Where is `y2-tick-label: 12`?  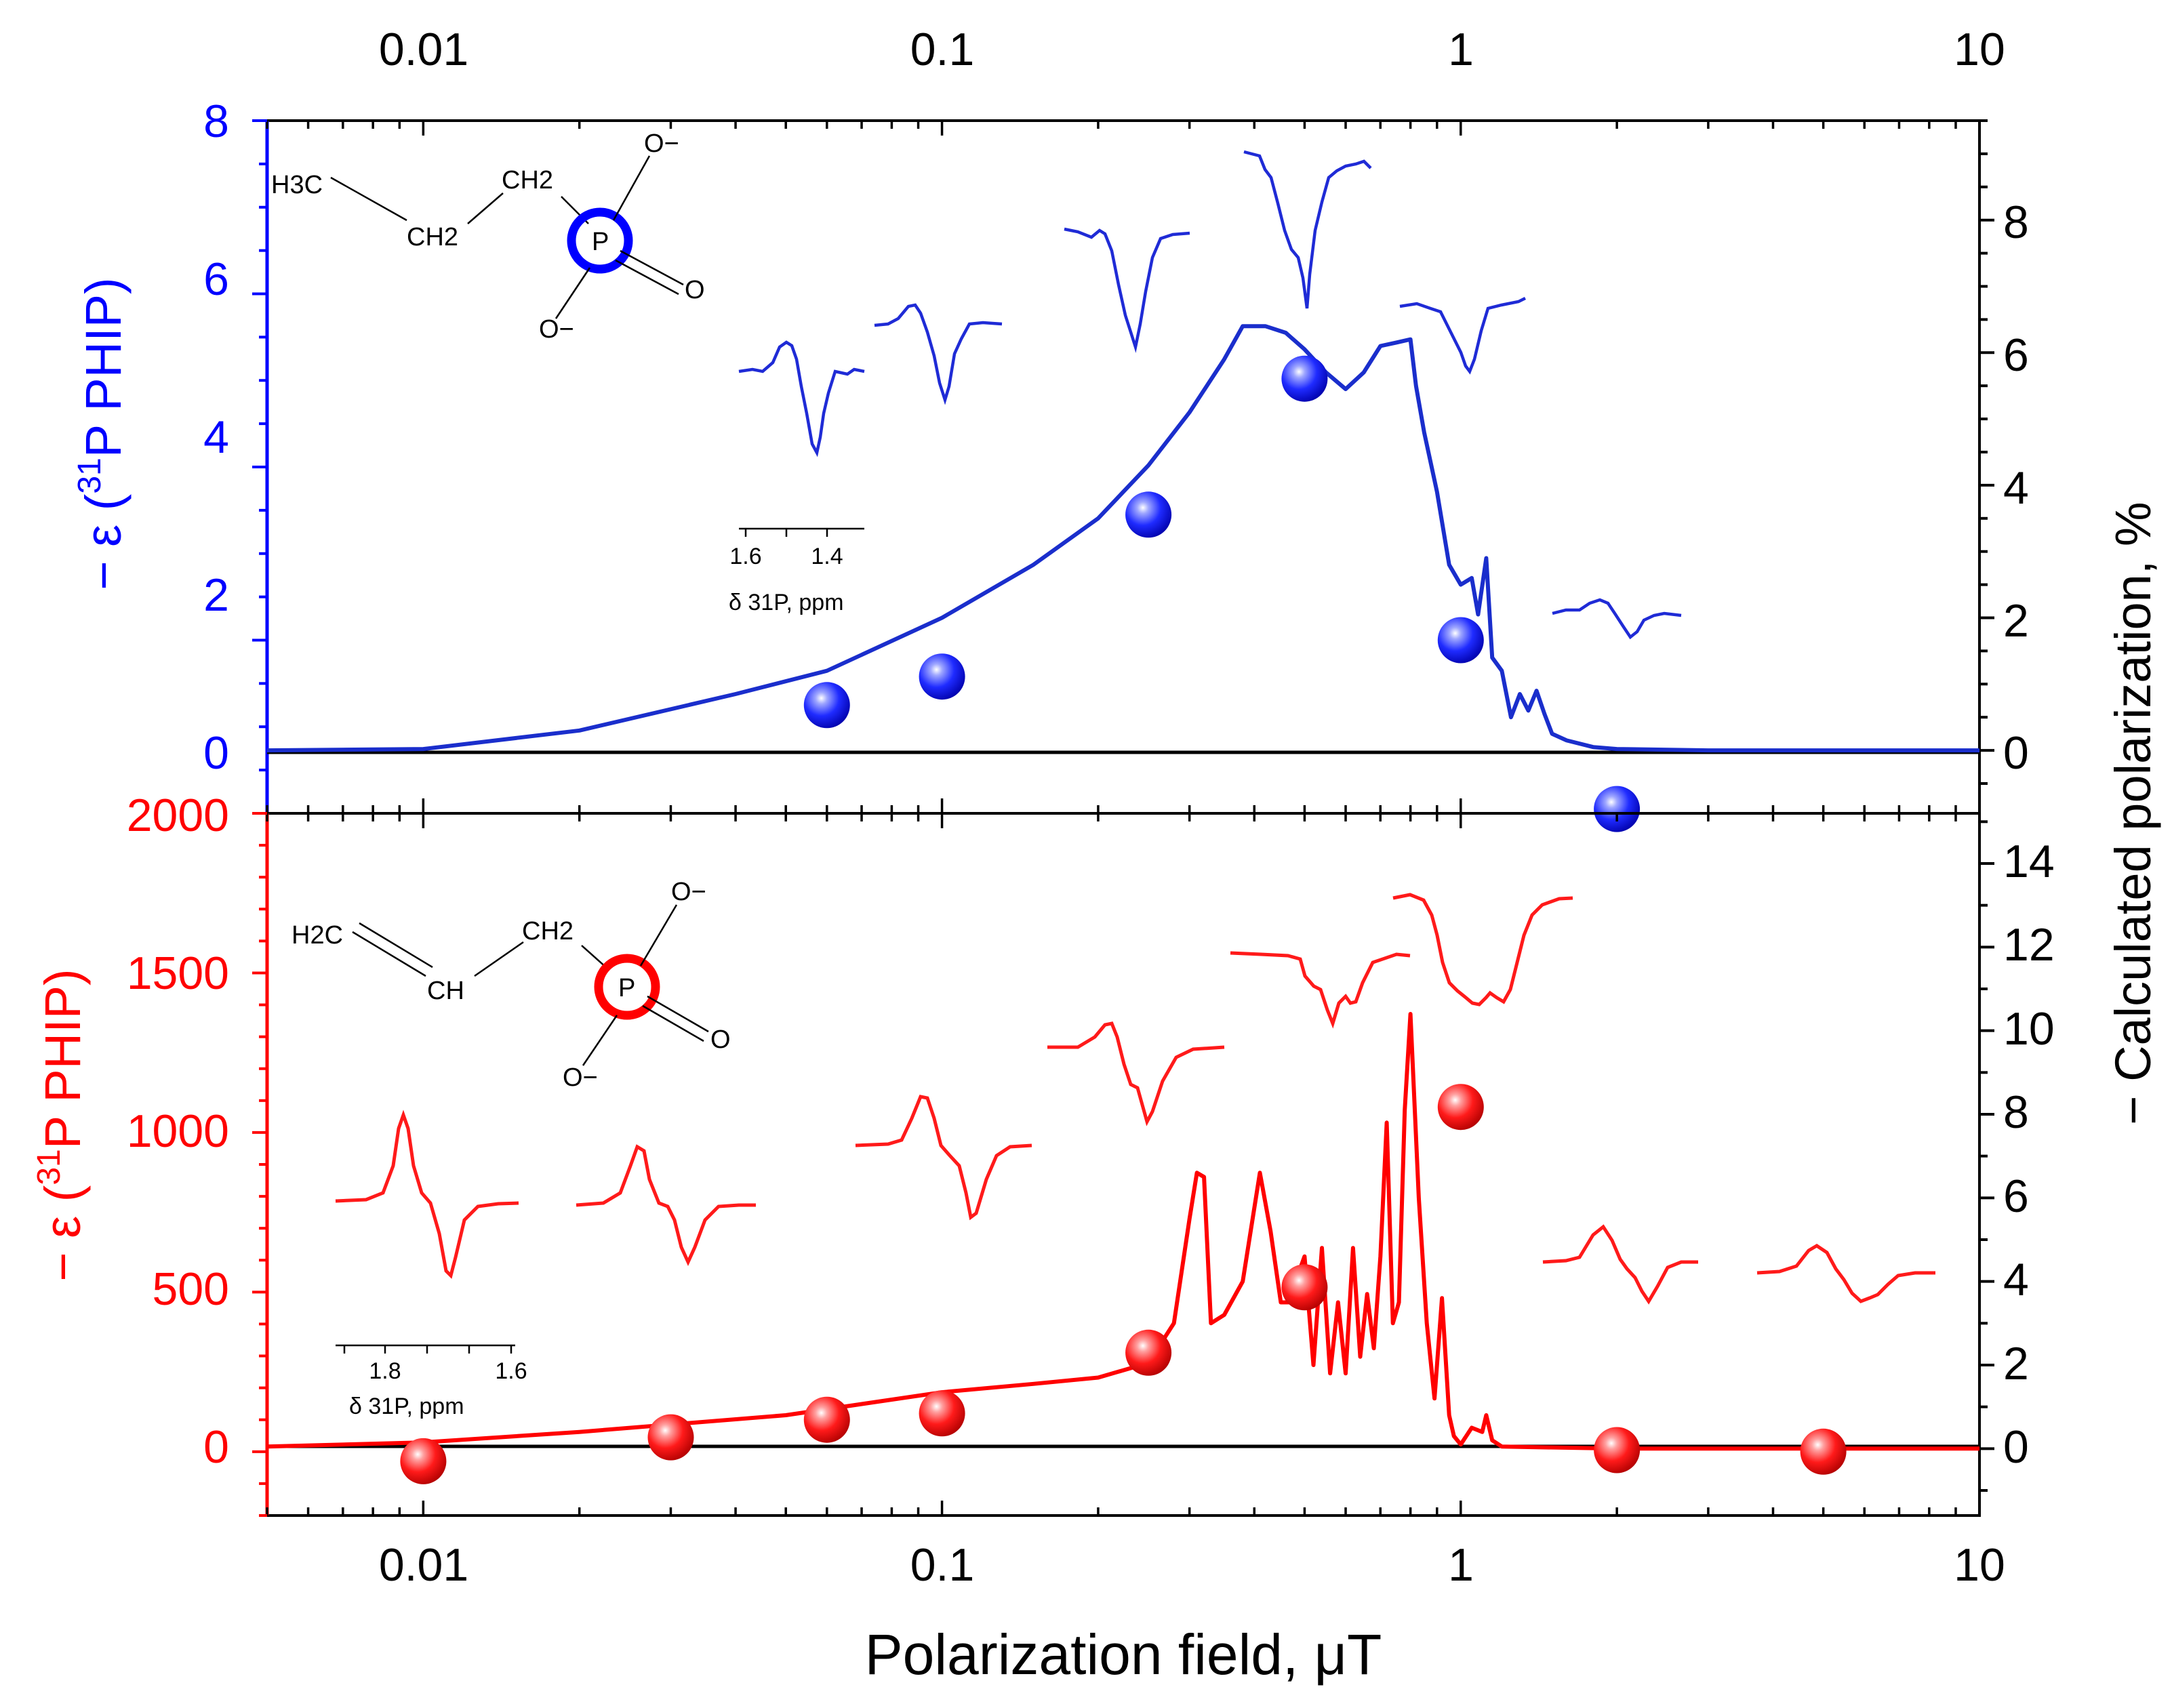 y2-tick-label: 12 is located at coordinates (2029, 945).